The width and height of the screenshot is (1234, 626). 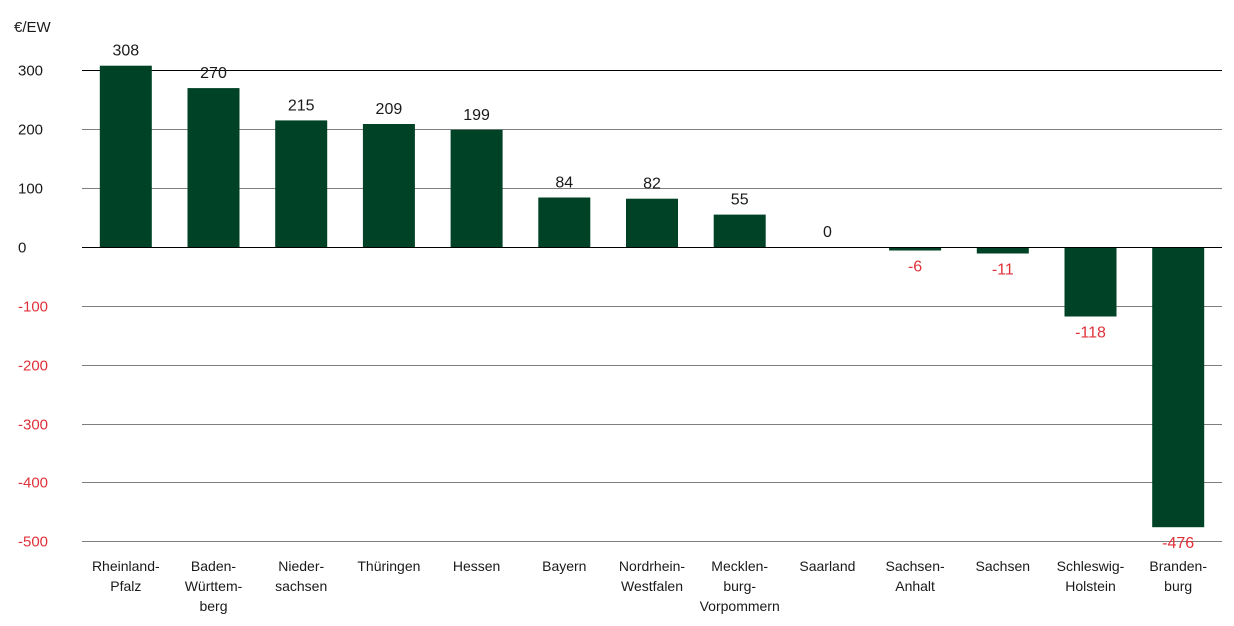 What do you see at coordinates (213, 606) in the screenshot?
I see `x-tick-label: berg` at bounding box center [213, 606].